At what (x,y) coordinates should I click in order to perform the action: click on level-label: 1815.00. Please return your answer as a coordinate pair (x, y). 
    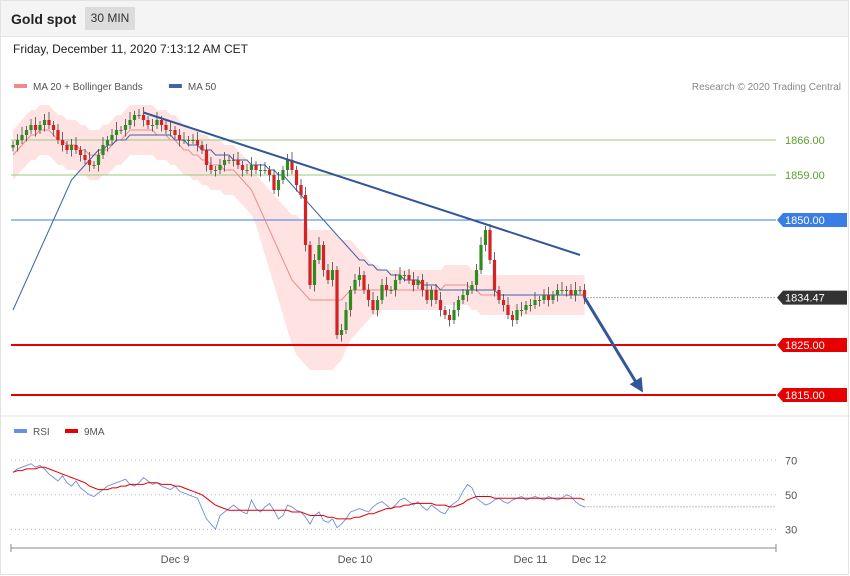
    Looking at the image, I should click on (805, 396).